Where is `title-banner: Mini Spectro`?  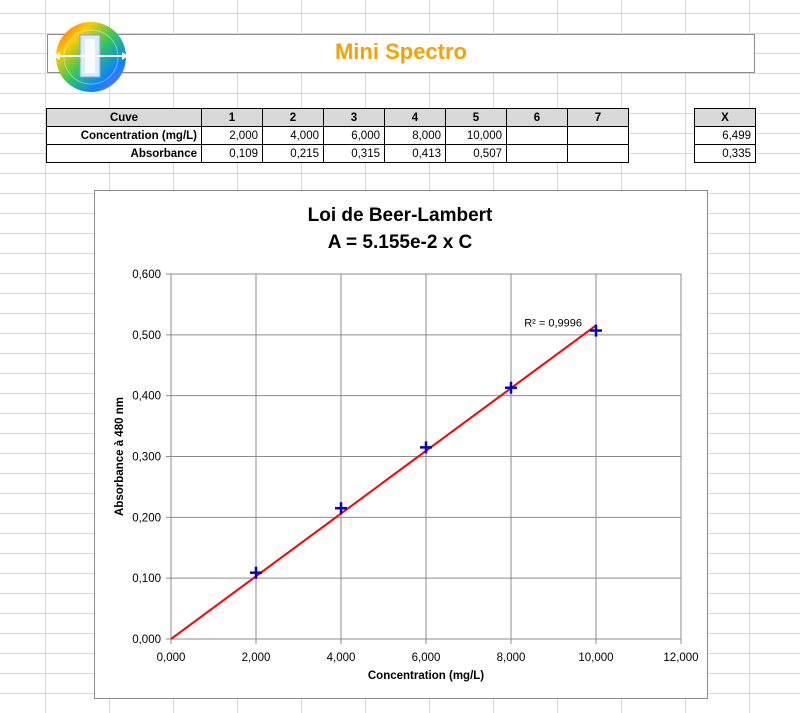
title-banner: Mini Spectro is located at coordinates (401, 53).